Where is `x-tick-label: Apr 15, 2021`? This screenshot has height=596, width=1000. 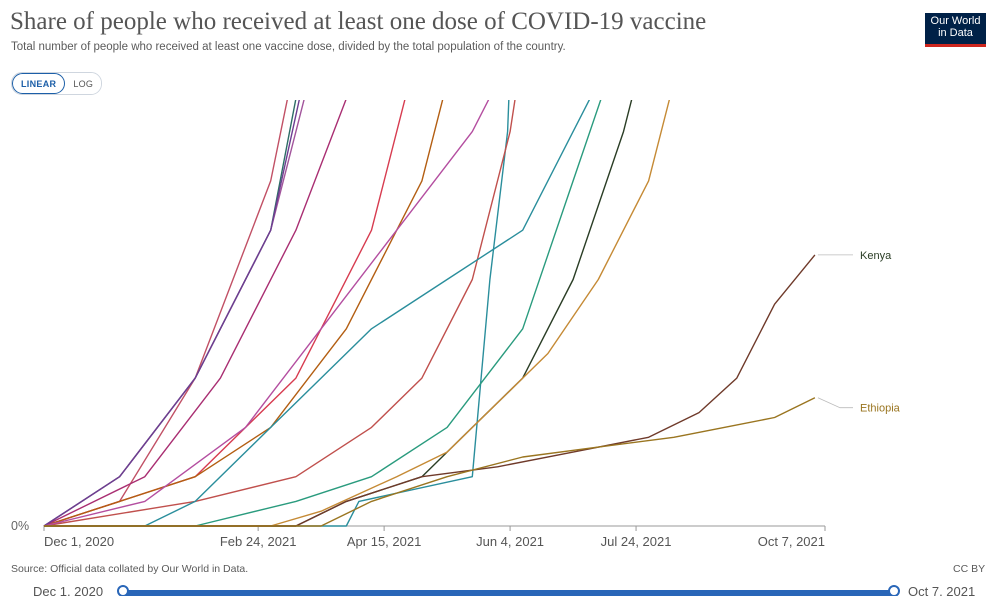
x-tick-label: Apr 15, 2021 is located at coordinates (384, 541).